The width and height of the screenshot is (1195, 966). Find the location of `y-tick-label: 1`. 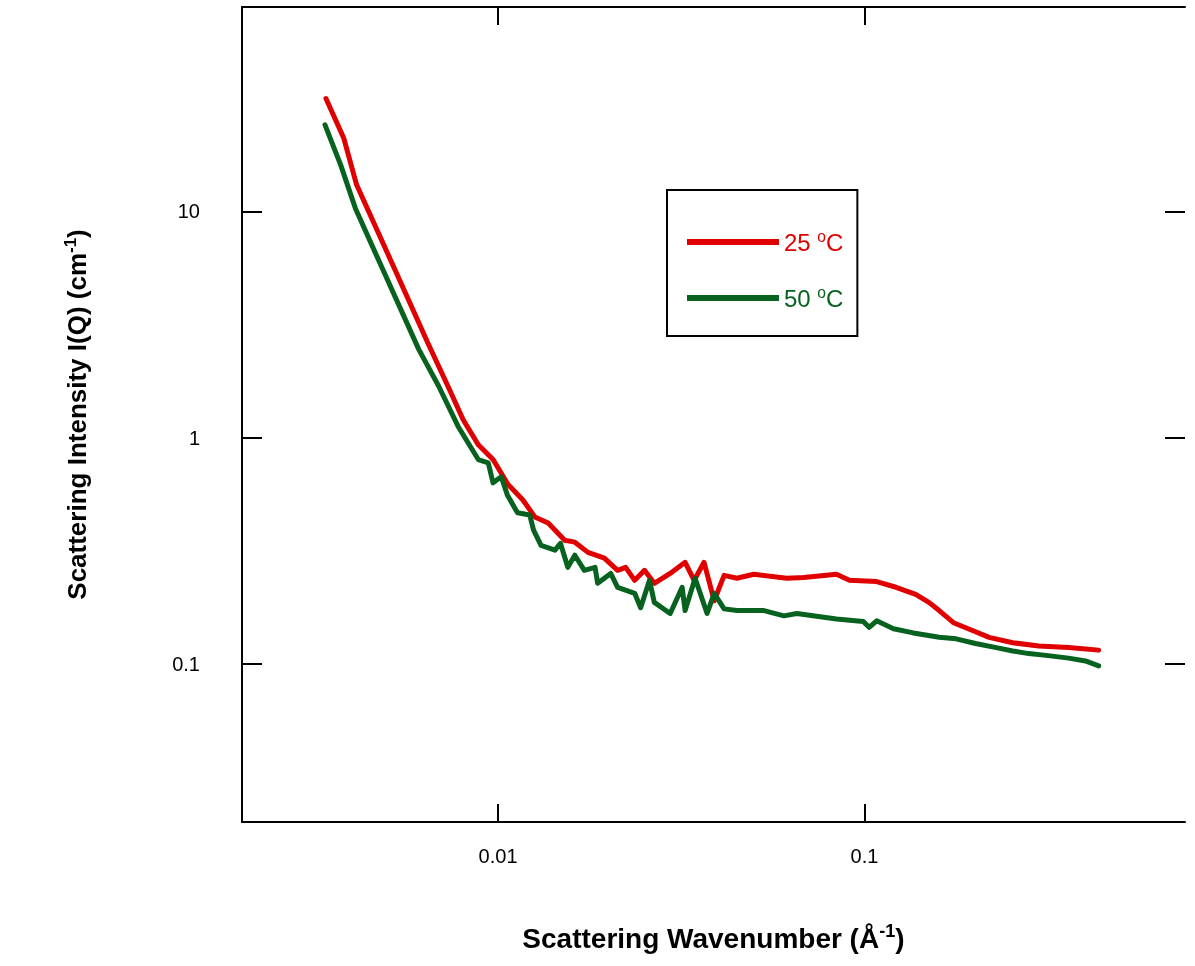

y-tick-label: 1 is located at coordinates (194, 437).